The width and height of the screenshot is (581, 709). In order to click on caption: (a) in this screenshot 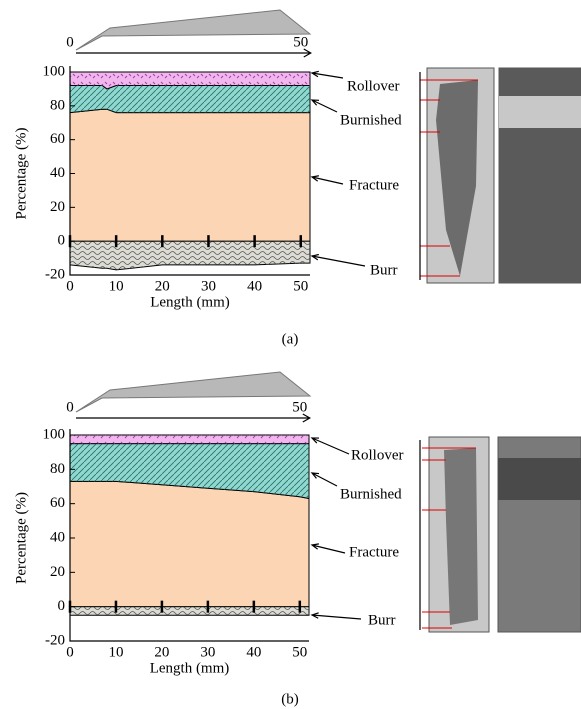, I will do `click(290, 339)`.